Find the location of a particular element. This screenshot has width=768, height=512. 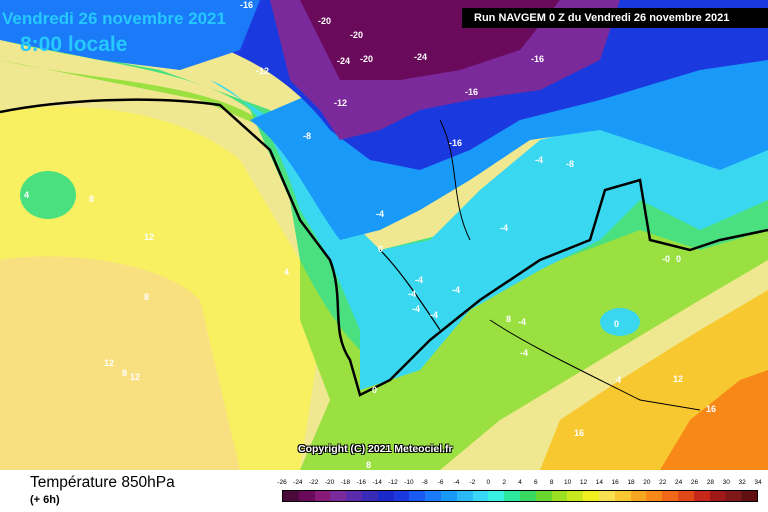

legend-label: 34 is located at coordinates (758, 482).